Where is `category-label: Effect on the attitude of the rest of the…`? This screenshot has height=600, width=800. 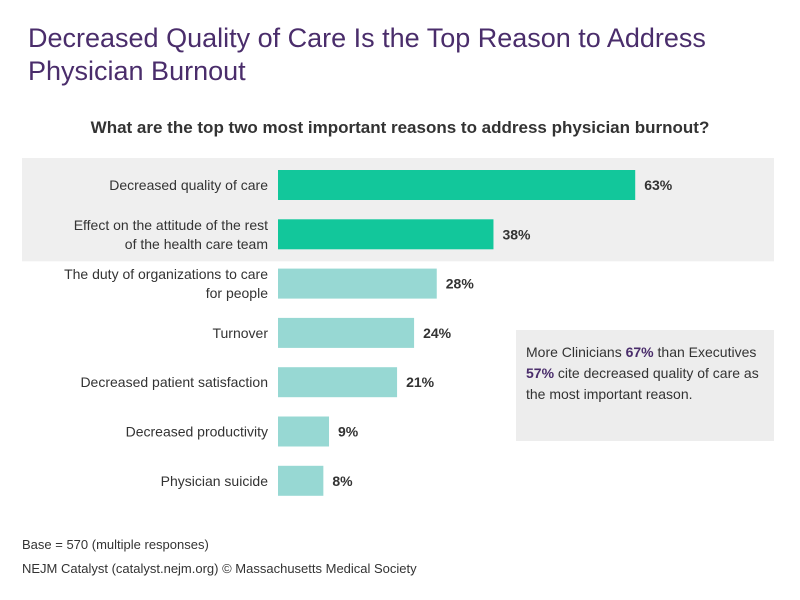 category-label: Effect on the attitude of the rest of the… is located at coordinates (171, 234).